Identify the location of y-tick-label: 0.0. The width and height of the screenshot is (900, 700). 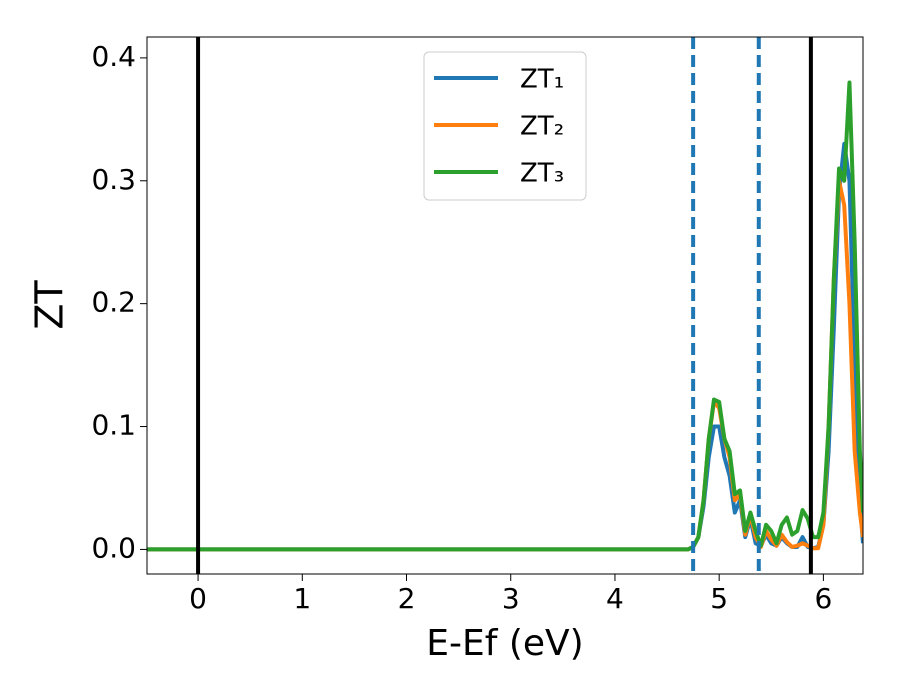
(113, 547).